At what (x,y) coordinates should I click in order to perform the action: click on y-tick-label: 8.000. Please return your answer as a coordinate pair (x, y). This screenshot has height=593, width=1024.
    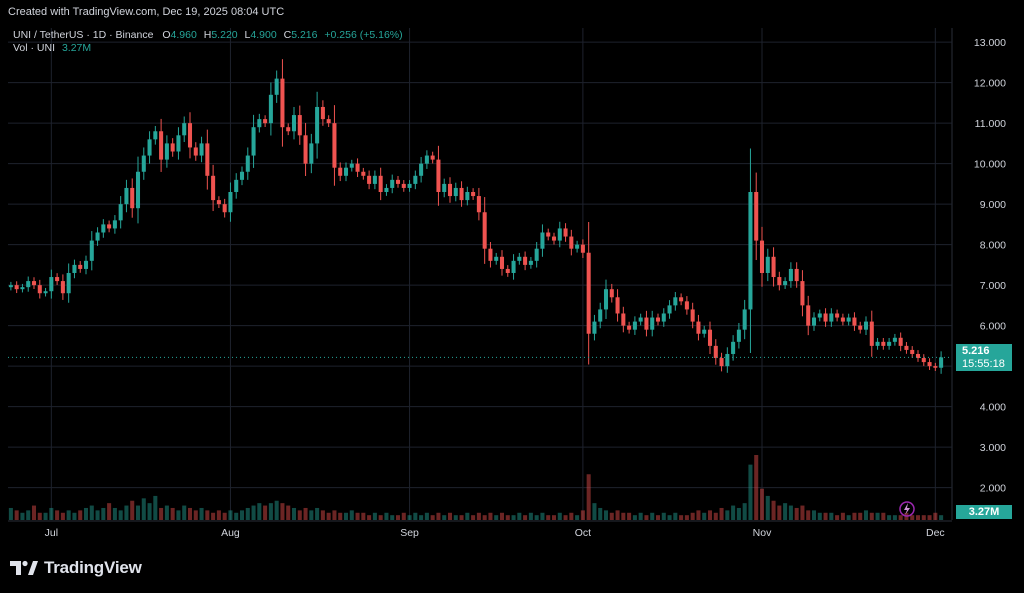
    Looking at the image, I should click on (993, 246).